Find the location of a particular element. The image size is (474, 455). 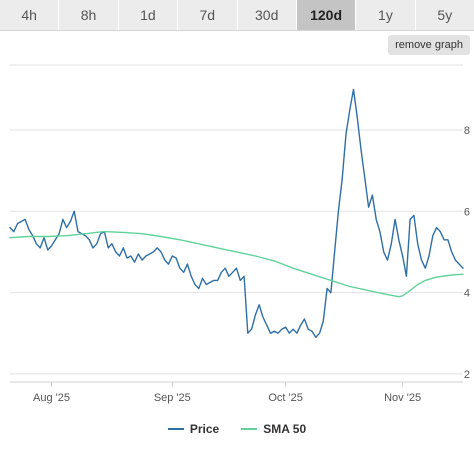

x-tick-label-3: Nov '25 is located at coordinates (402, 398).